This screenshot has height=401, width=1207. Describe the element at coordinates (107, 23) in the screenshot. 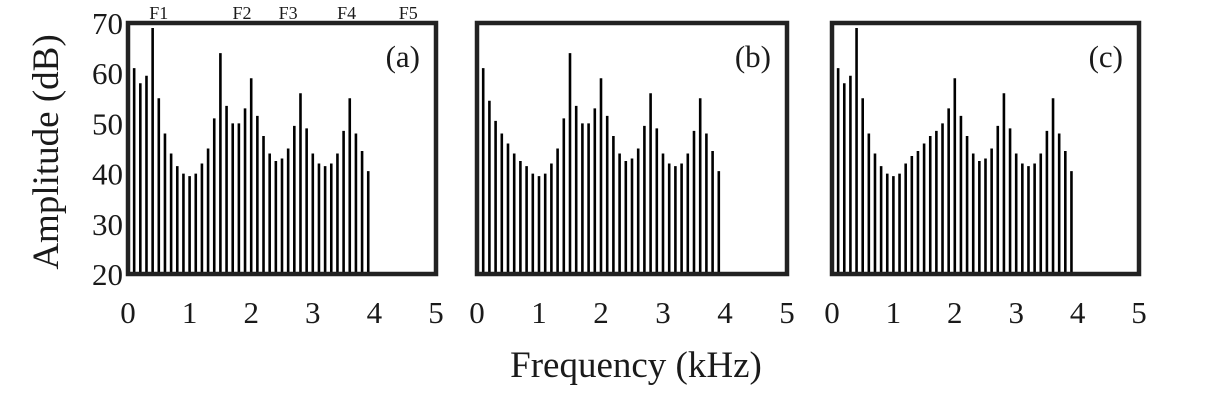

I see `y-tick-label: 70` at that location.